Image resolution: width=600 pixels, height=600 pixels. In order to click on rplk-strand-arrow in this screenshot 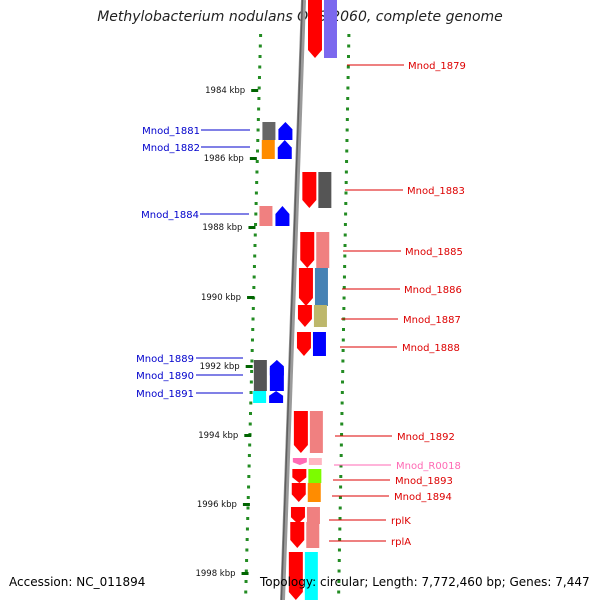, I will do `click(297, 515)`.